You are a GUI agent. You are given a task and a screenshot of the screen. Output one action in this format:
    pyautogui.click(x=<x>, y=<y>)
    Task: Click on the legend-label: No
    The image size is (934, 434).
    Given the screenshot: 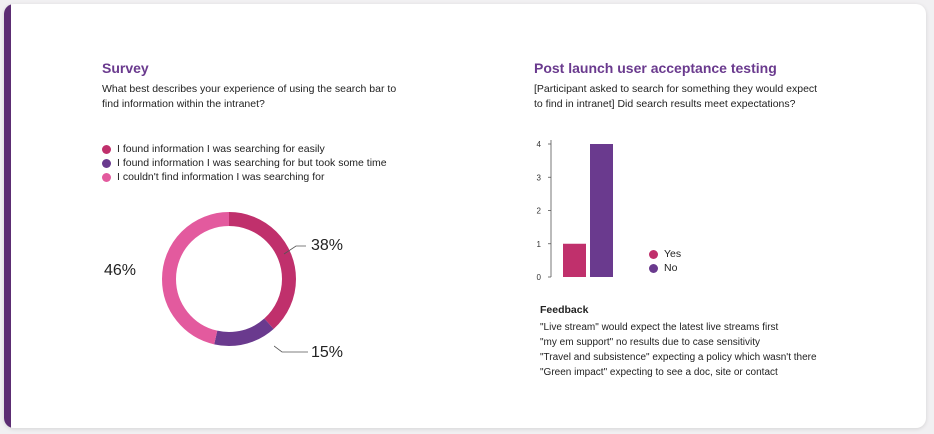 What is the action you would take?
    pyautogui.click(x=671, y=267)
    